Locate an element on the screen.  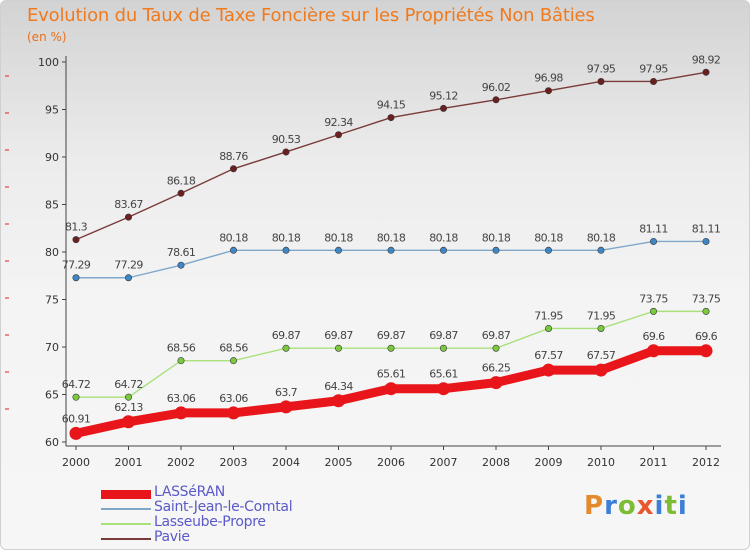
y-tick-label: 80 is located at coordinates (52, 252).